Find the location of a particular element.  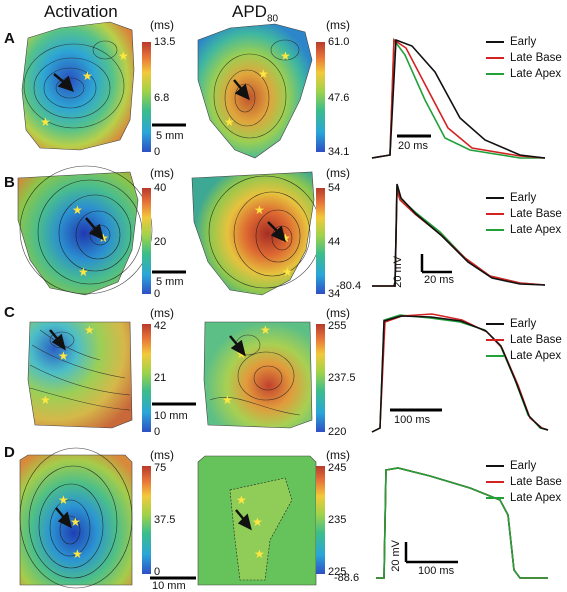

apd-tick-c-min: 220 is located at coordinates (337, 432).